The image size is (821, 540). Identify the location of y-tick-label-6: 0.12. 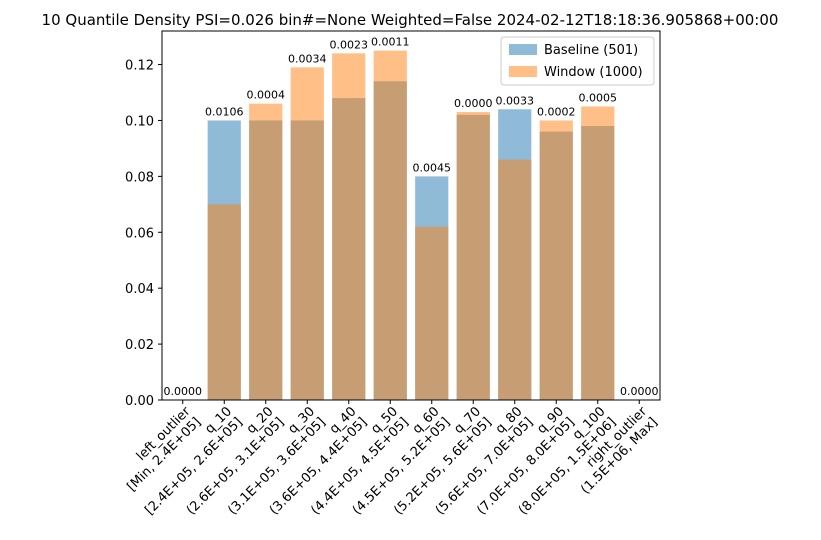
(139, 66).